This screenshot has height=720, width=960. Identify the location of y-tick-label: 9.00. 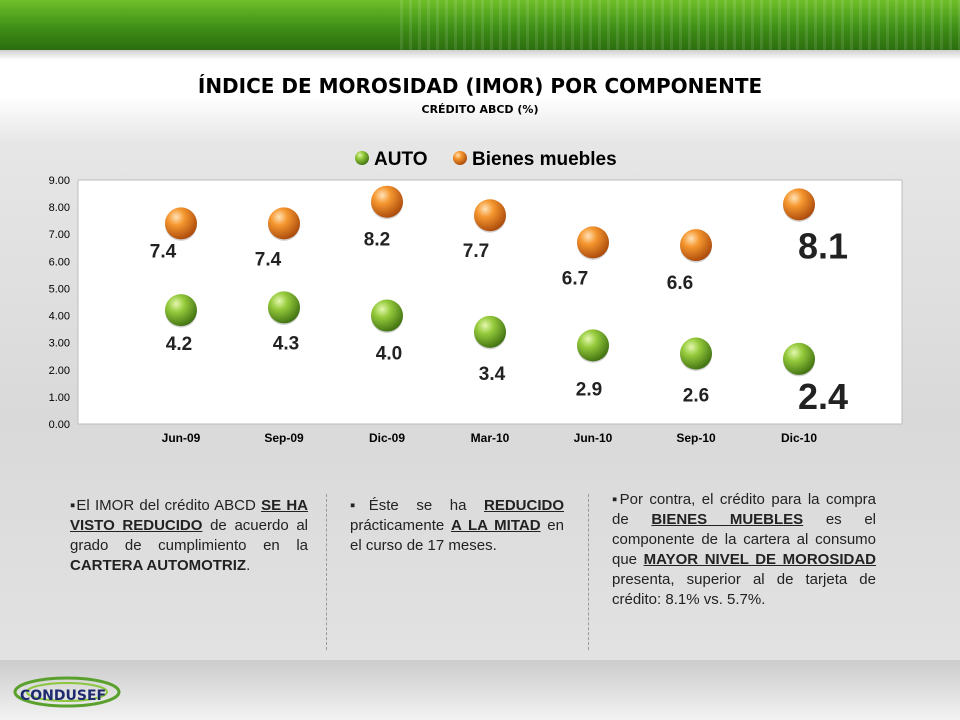
(59, 181).